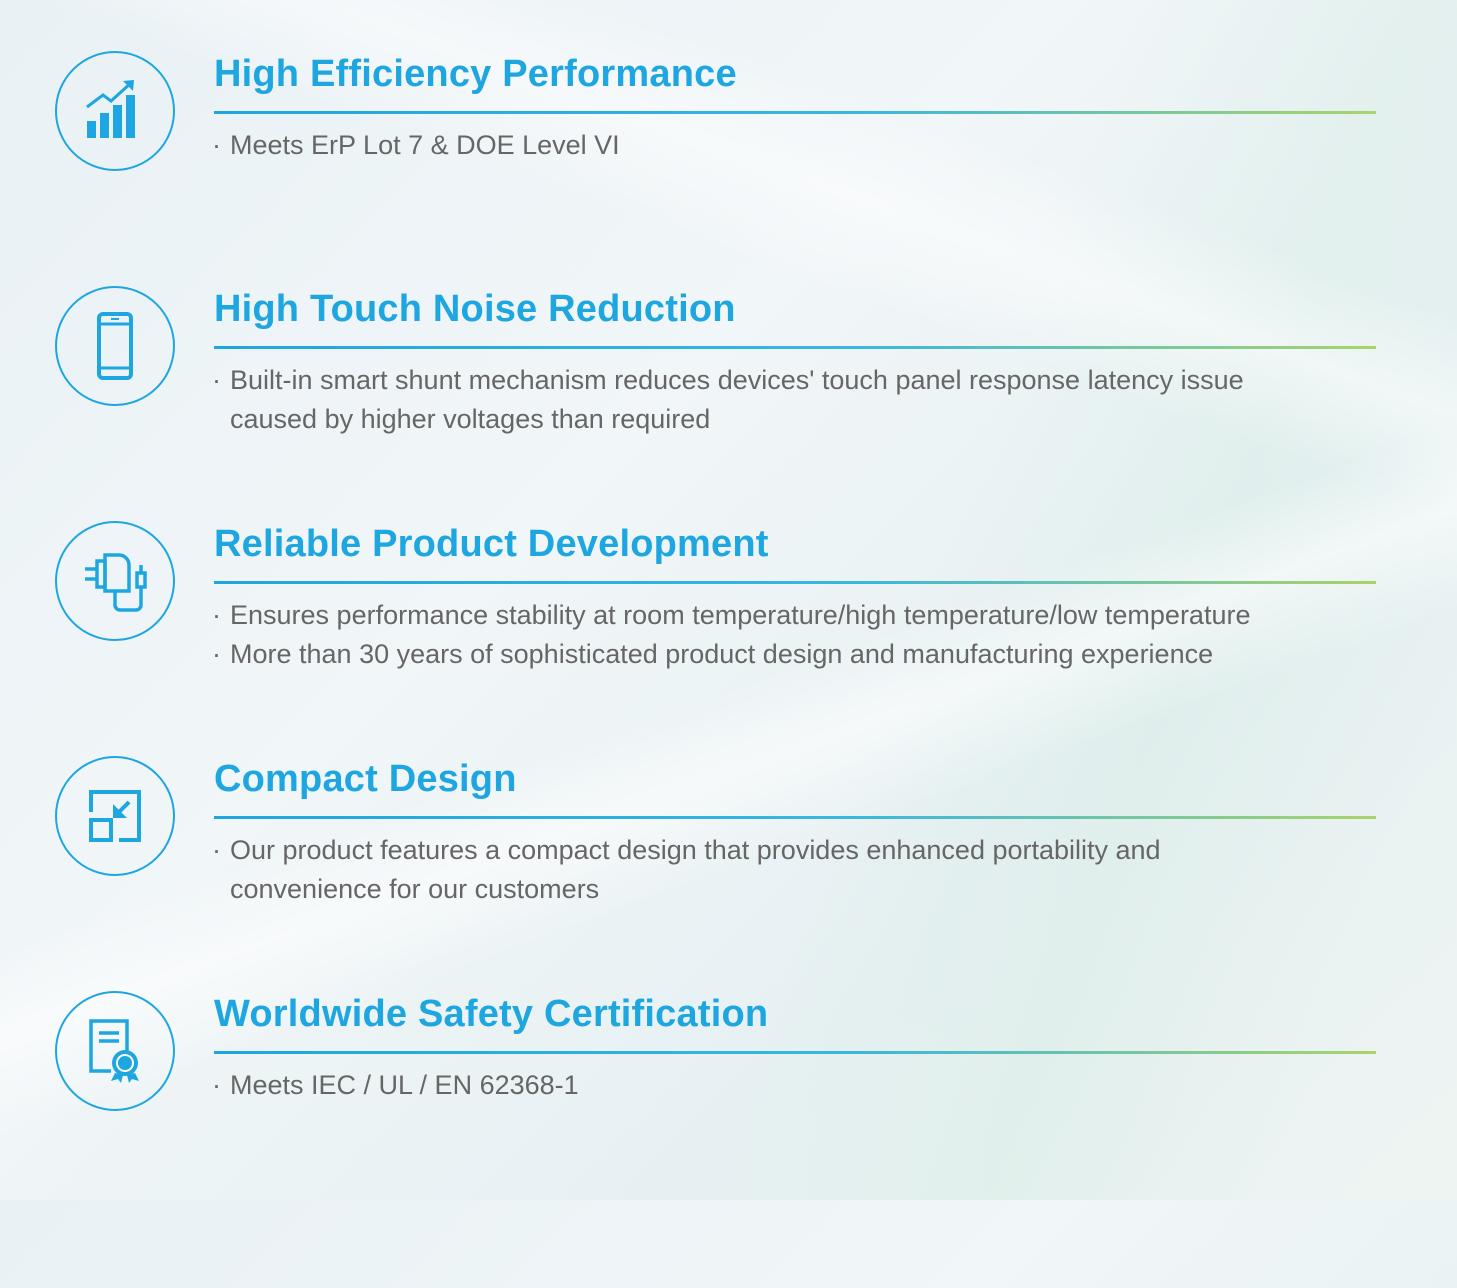  What do you see at coordinates (812, 419) in the screenshot?
I see `bullet-continuation: caused by higher voltages than required` at bounding box center [812, 419].